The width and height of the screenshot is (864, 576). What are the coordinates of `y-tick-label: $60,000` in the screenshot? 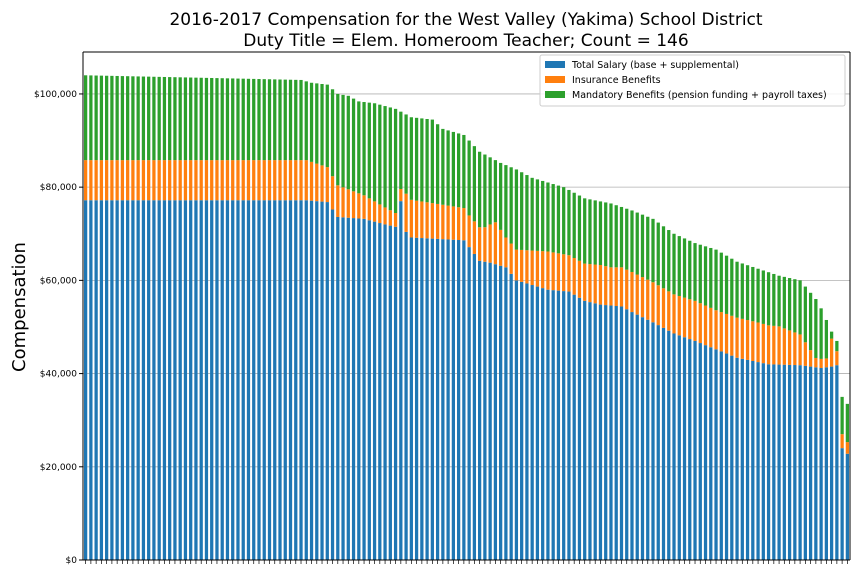 It's located at (58, 281).